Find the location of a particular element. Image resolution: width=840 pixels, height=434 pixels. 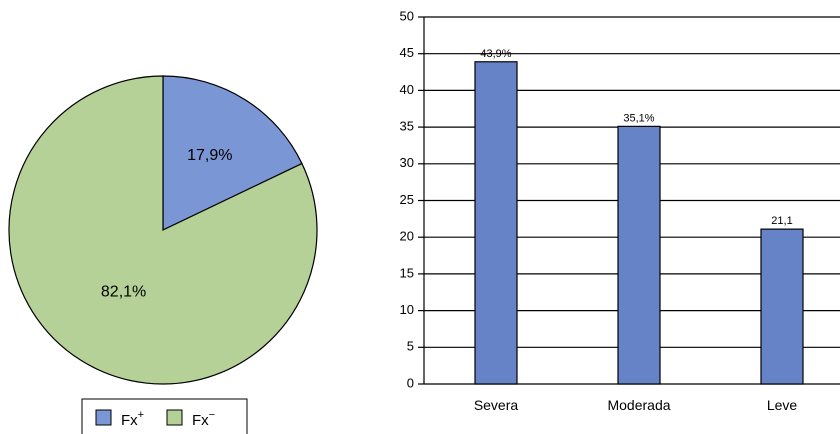

x-tick-label-2: Leve is located at coordinates (782, 405).